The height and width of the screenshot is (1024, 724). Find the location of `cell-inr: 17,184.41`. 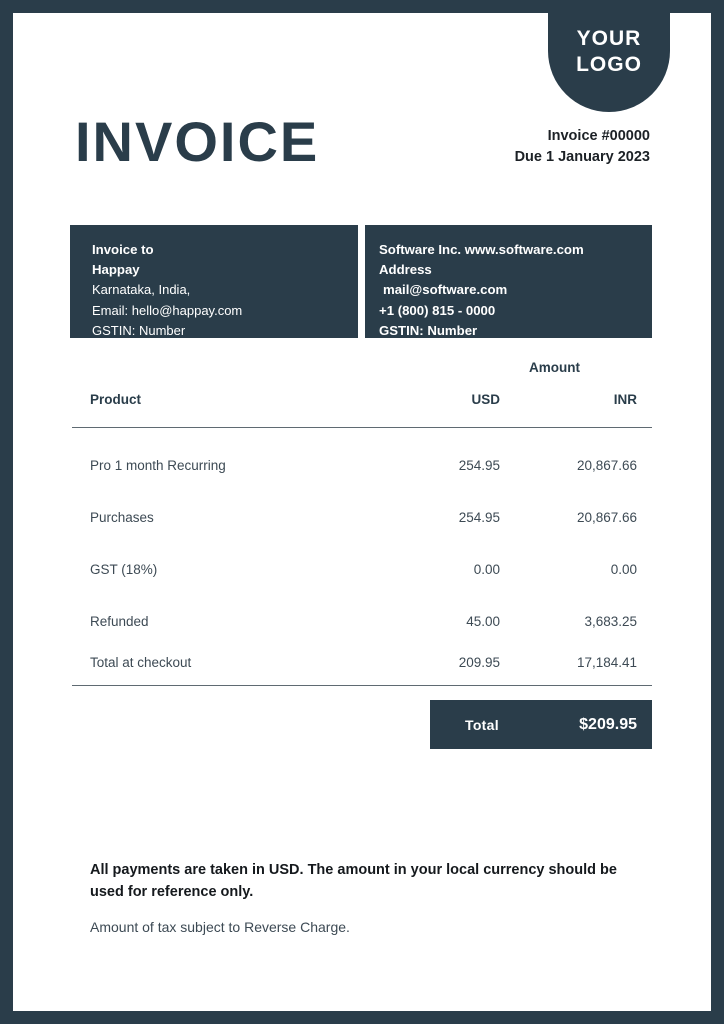

cell-inr: 17,184.41 is located at coordinates (606, 662).